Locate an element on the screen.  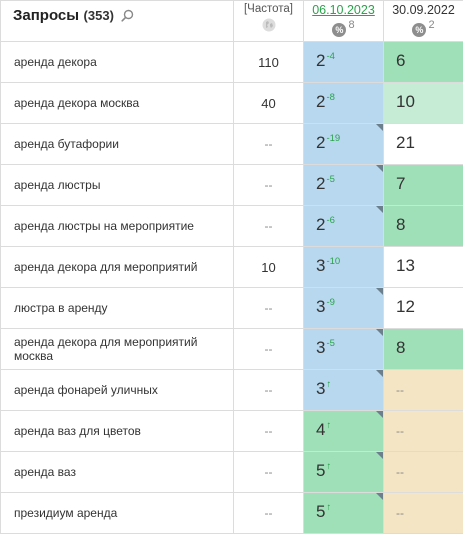
query-cell: аренда люстры is located at coordinates (117, 185).